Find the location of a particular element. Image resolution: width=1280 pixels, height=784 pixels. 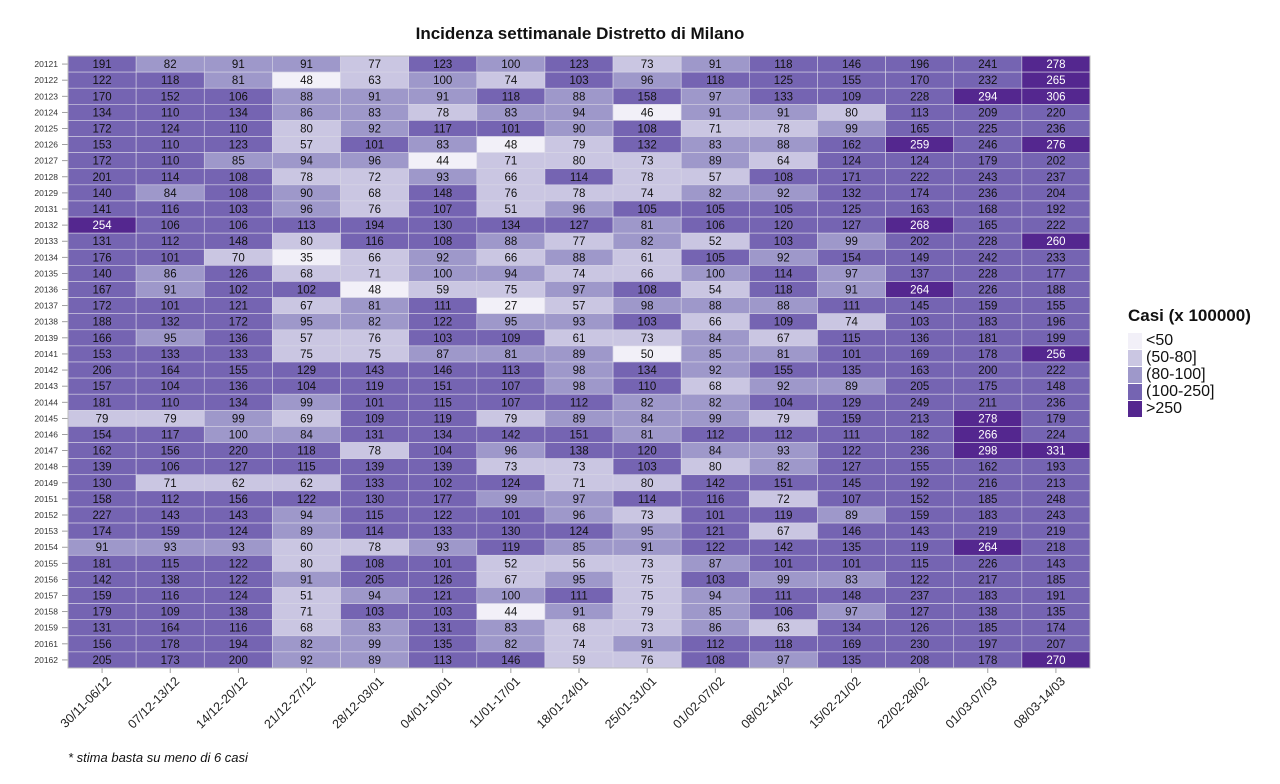

cell-value-label: 124 is located at coordinates (239, 597).